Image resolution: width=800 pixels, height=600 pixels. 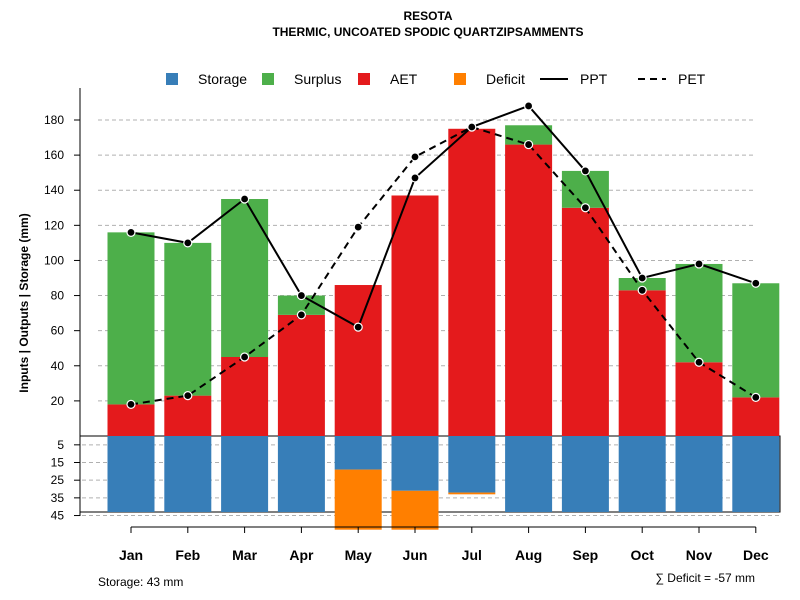 What do you see at coordinates (54, 190) in the screenshot?
I see `y-tick-label: 140` at bounding box center [54, 190].